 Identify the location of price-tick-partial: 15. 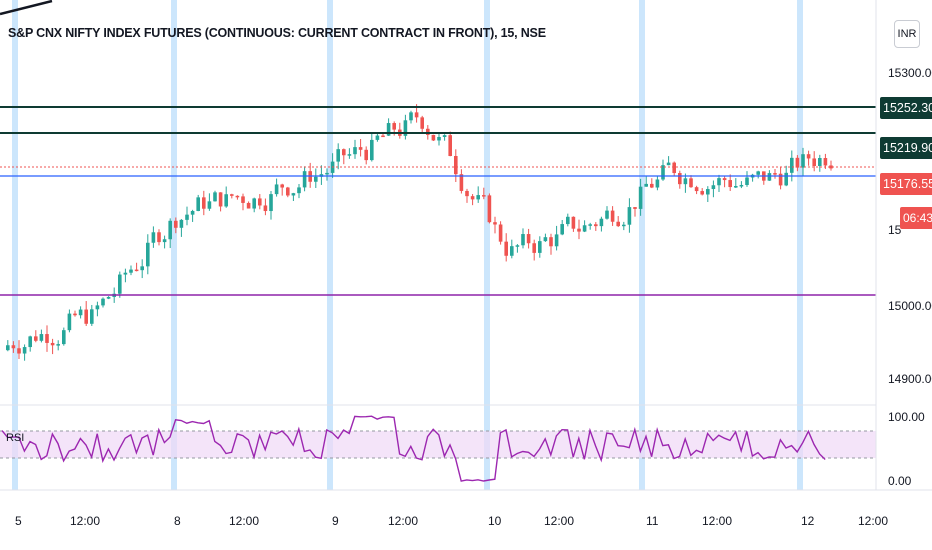
(895, 230).